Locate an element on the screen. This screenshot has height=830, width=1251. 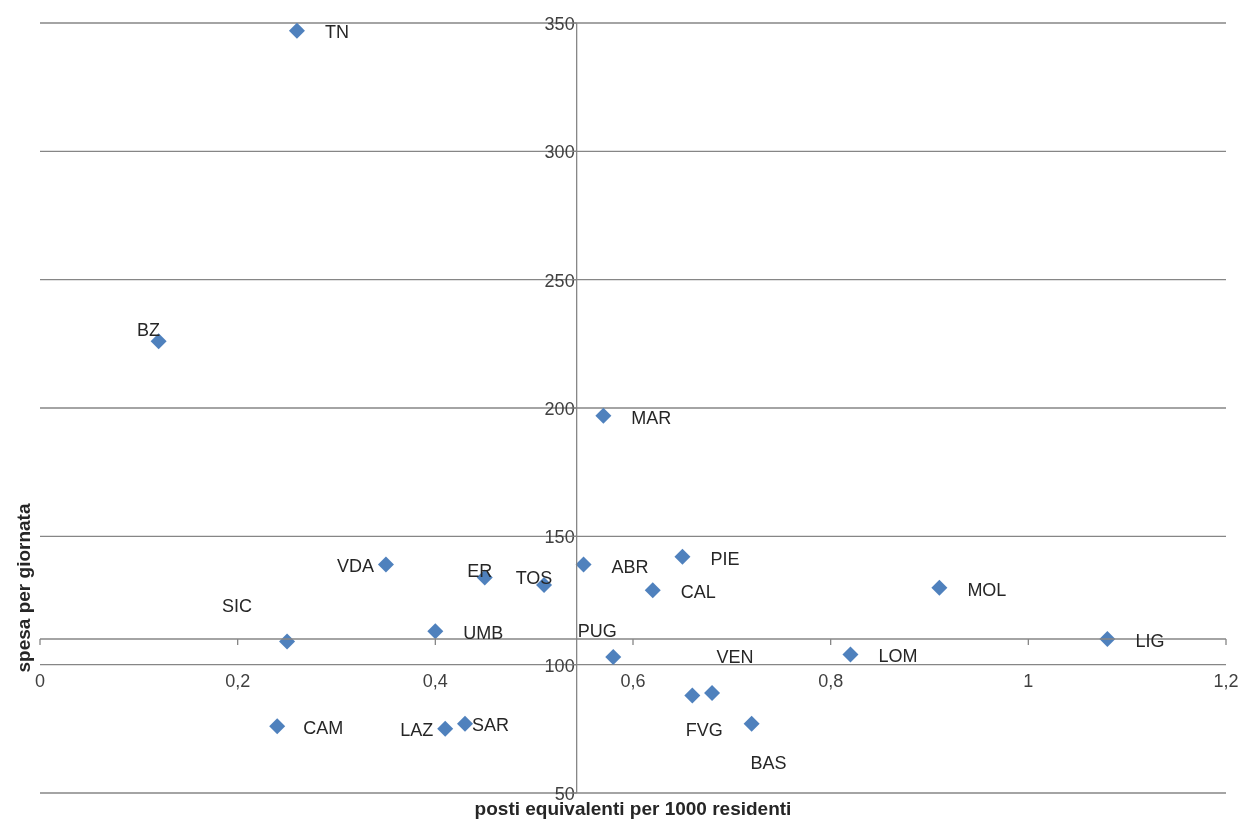
annotation: TOS is located at coordinates (534, 578).